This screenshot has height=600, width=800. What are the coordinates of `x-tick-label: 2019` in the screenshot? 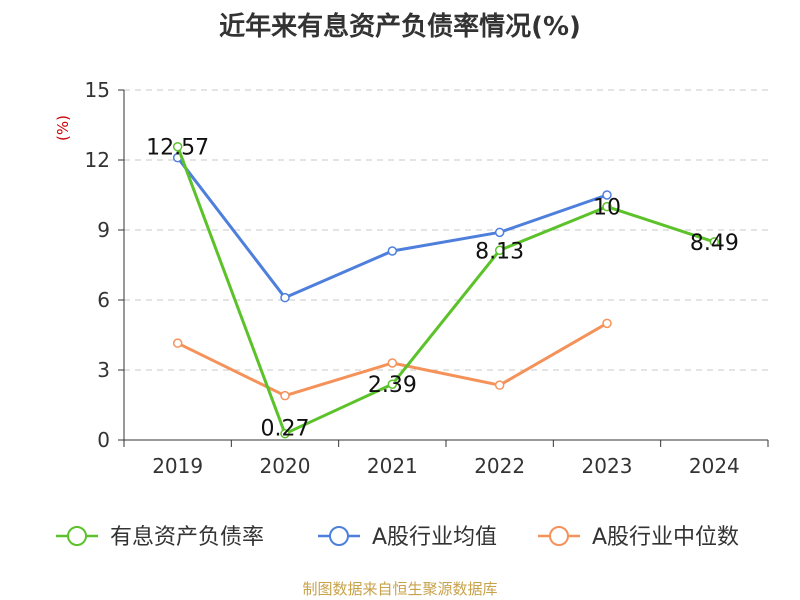 It's located at (177, 466).